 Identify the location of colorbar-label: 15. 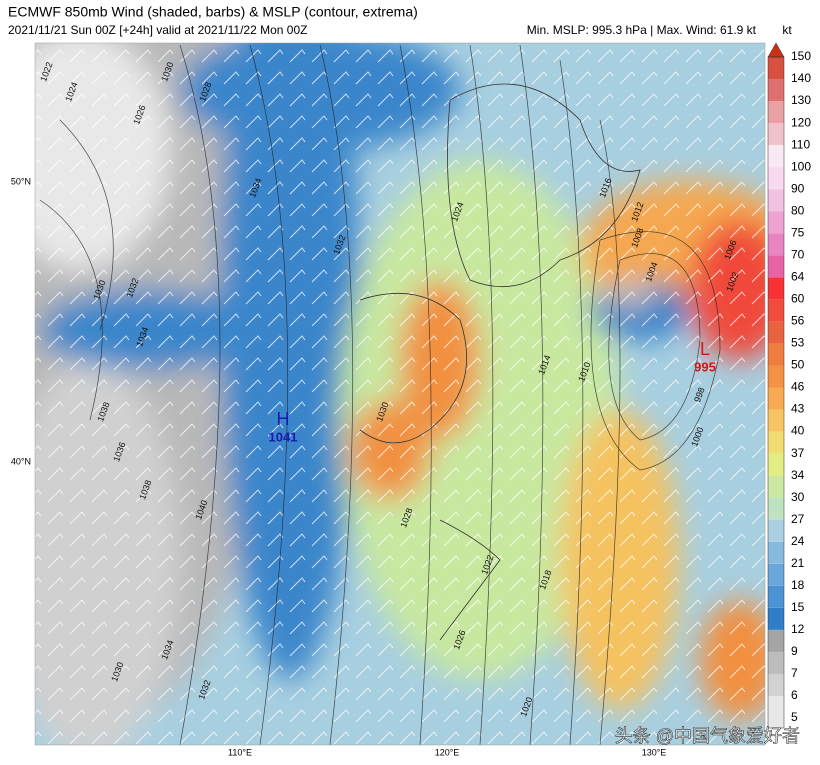
(798, 607).